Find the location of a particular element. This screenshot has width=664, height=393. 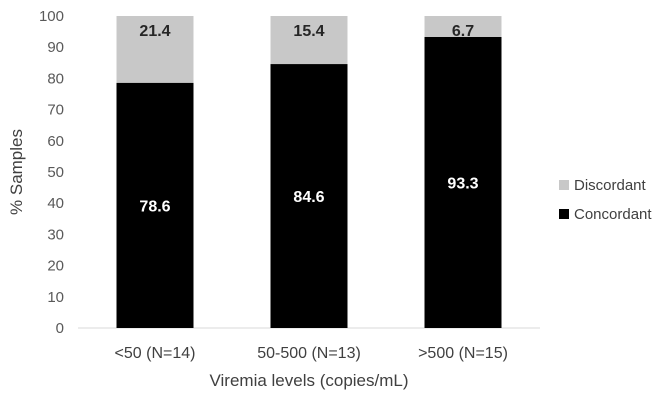

data-label-concordant: 93.3 is located at coordinates (462, 183).